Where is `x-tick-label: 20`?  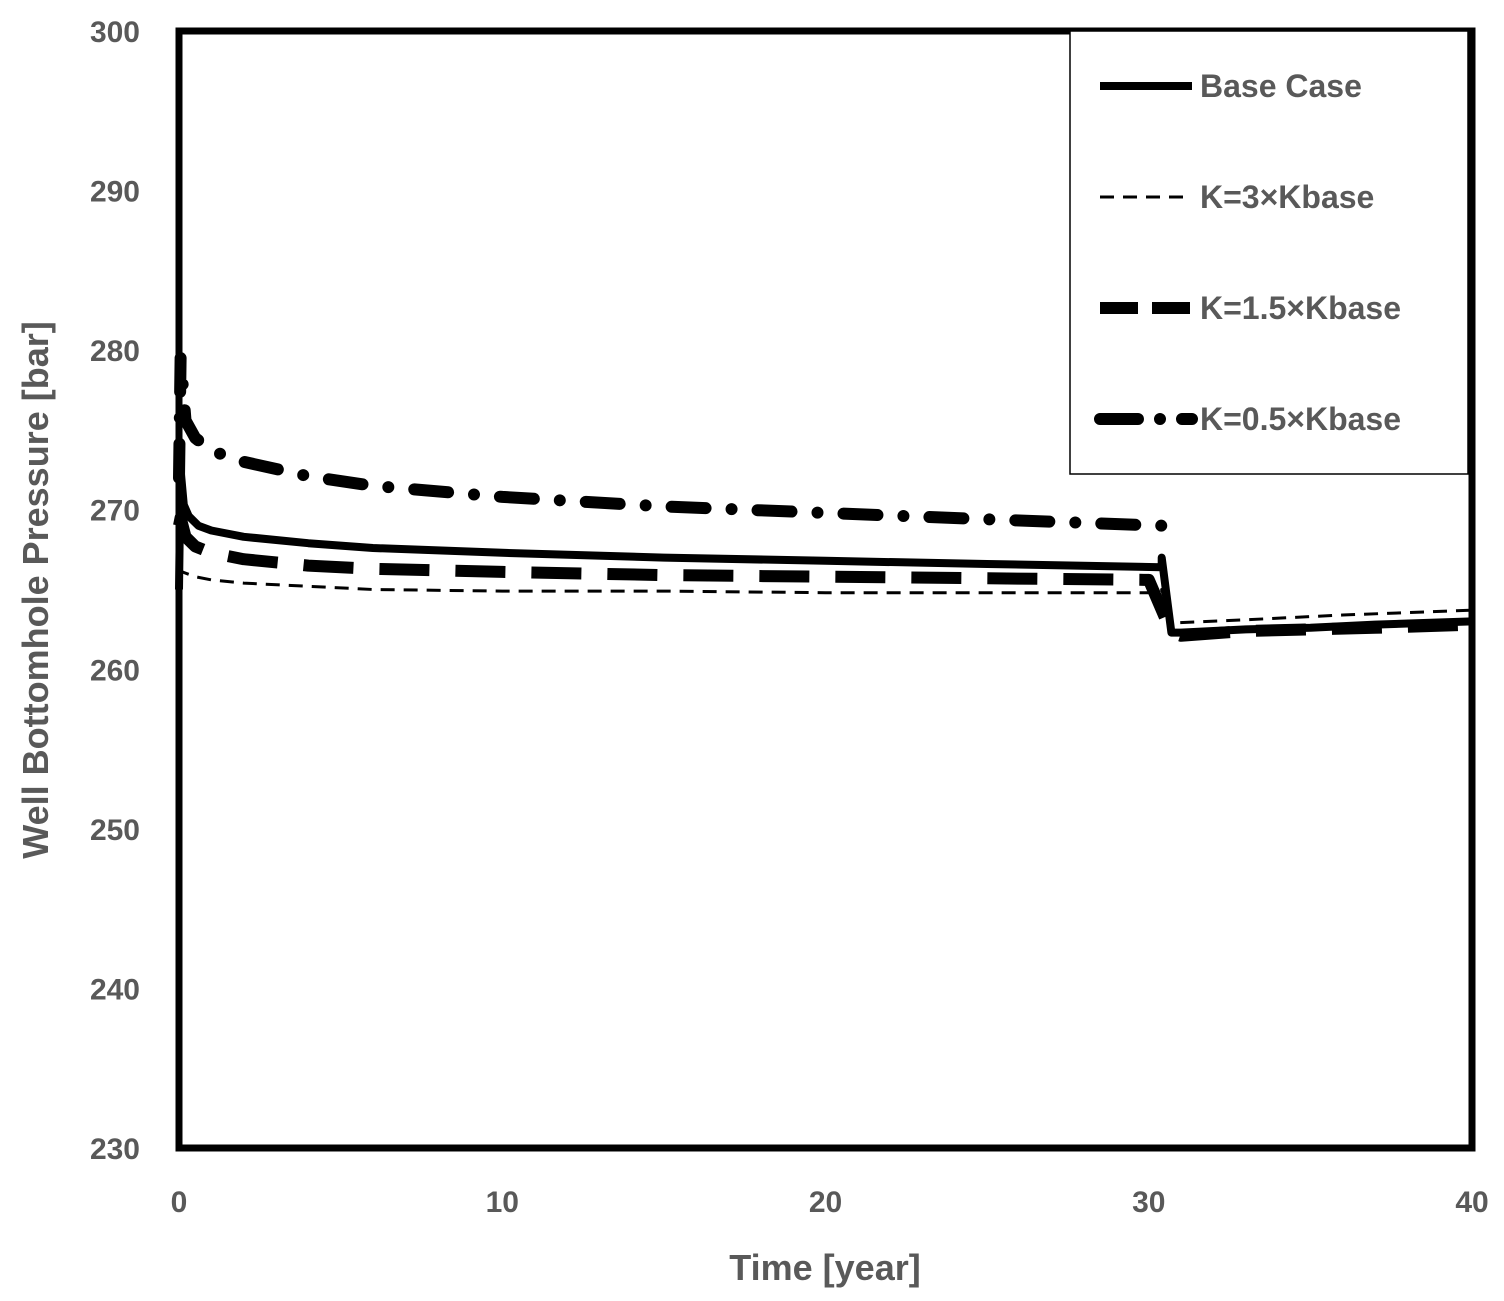
x-tick-label: 20 is located at coordinates (825, 1202).